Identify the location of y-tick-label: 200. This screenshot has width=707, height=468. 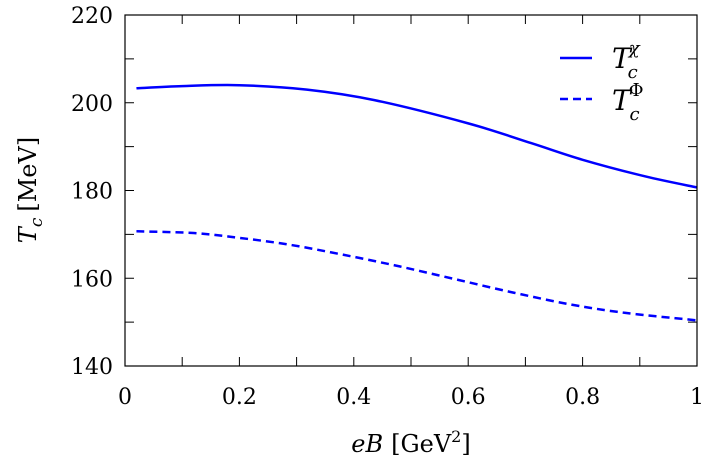
(92, 104).